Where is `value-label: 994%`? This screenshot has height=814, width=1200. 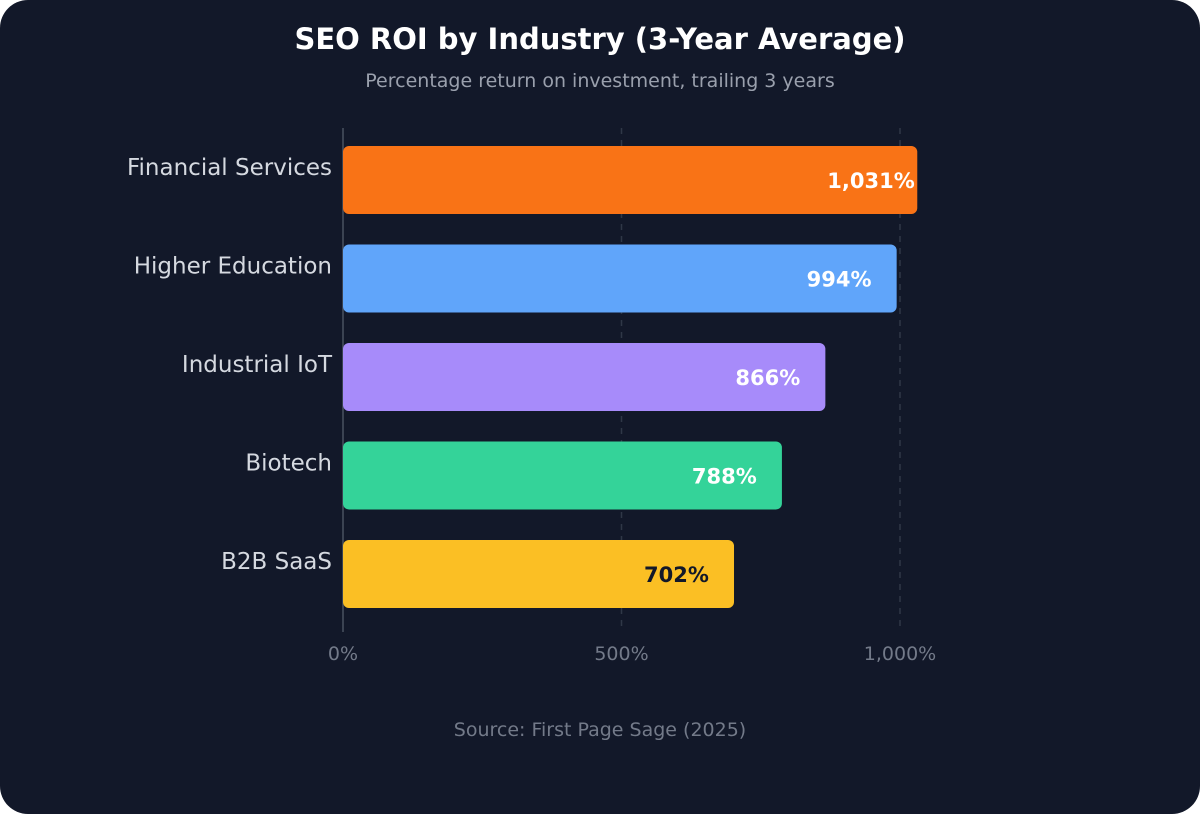 value-label: 994% is located at coordinates (839, 280).